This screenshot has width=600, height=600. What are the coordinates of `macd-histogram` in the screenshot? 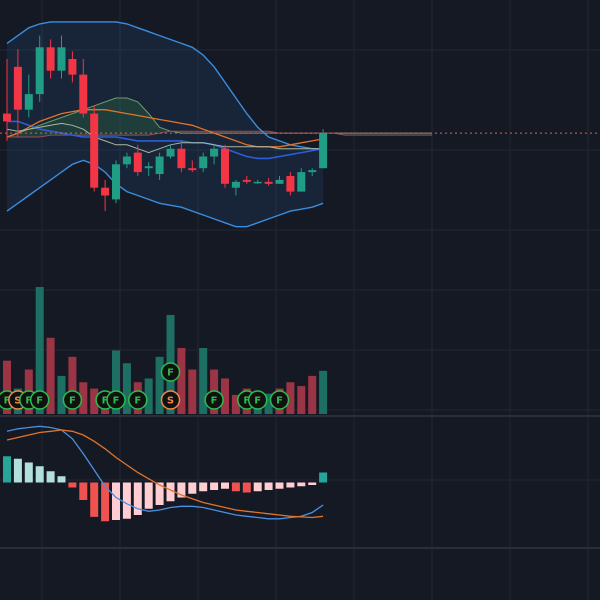 It's located at (165, 489).